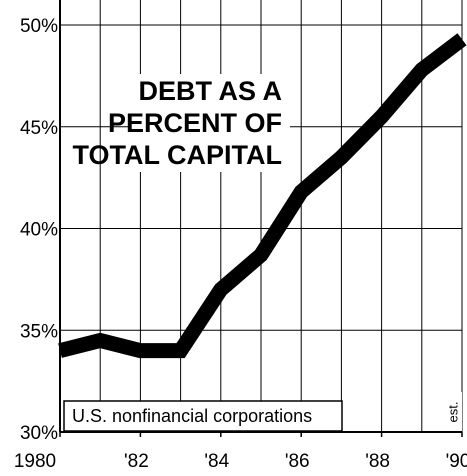 Image resolution: width=467 pixels, height=476 pixels. I want to click on annotation: est., so click(452, 412).